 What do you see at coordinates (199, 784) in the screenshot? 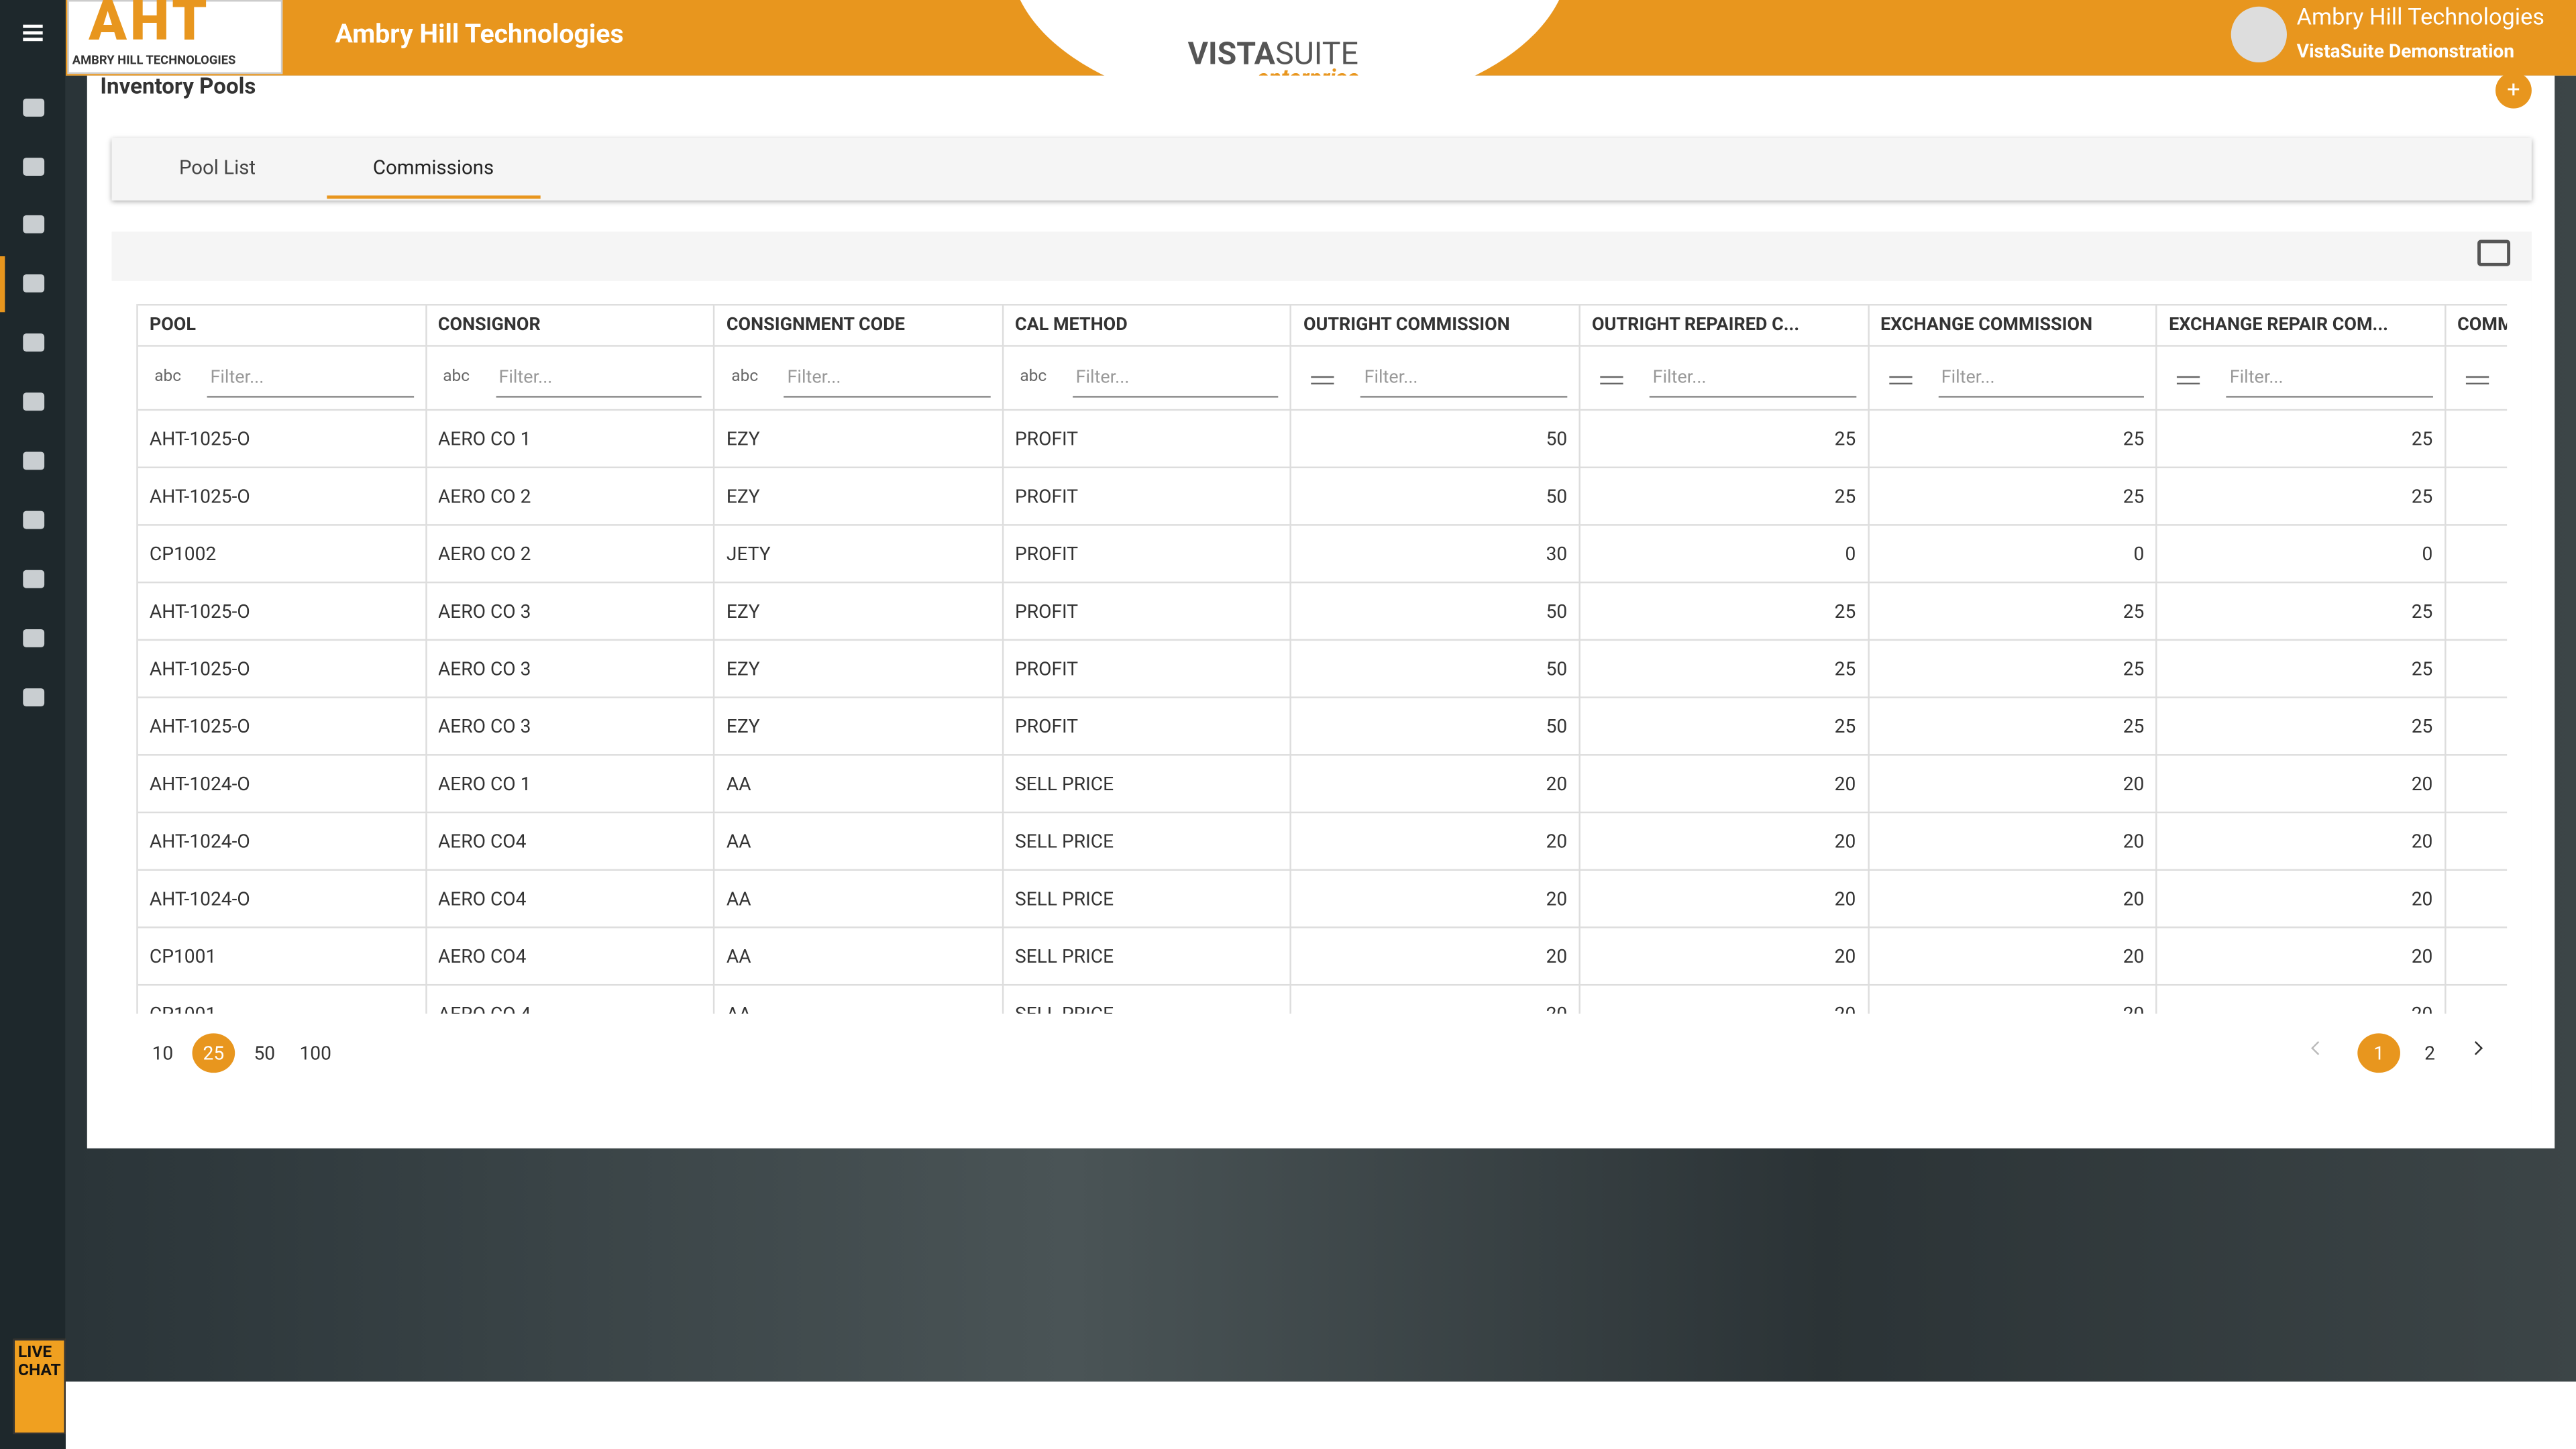
I see `table-cell: AHT-1024-O` at bounding box center [199, 784].